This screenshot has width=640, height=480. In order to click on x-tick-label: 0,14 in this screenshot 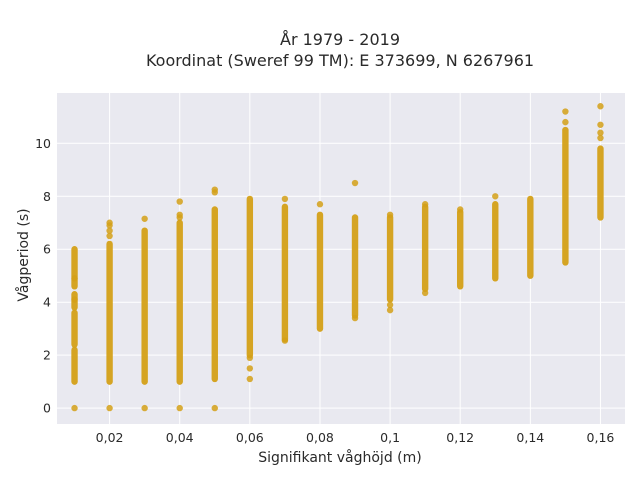, I will do `click(530, 437)`.